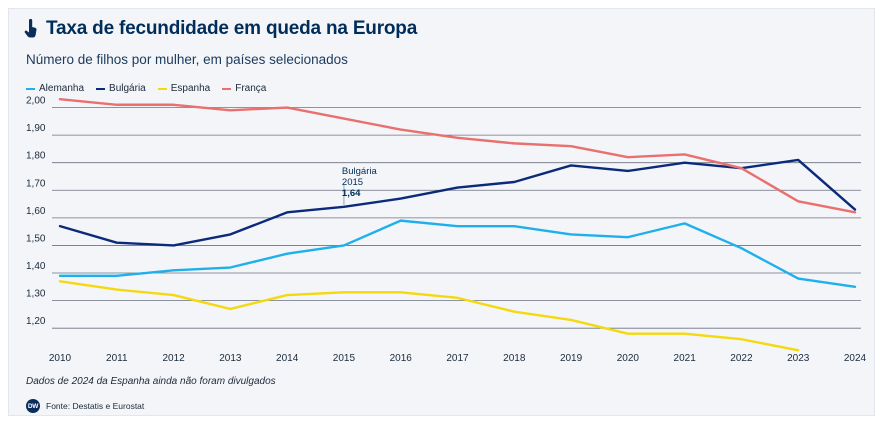 The width and height of the screenshot is (883, 424). I want to click on data-point-bulgaria-2019, so click(570, 165).